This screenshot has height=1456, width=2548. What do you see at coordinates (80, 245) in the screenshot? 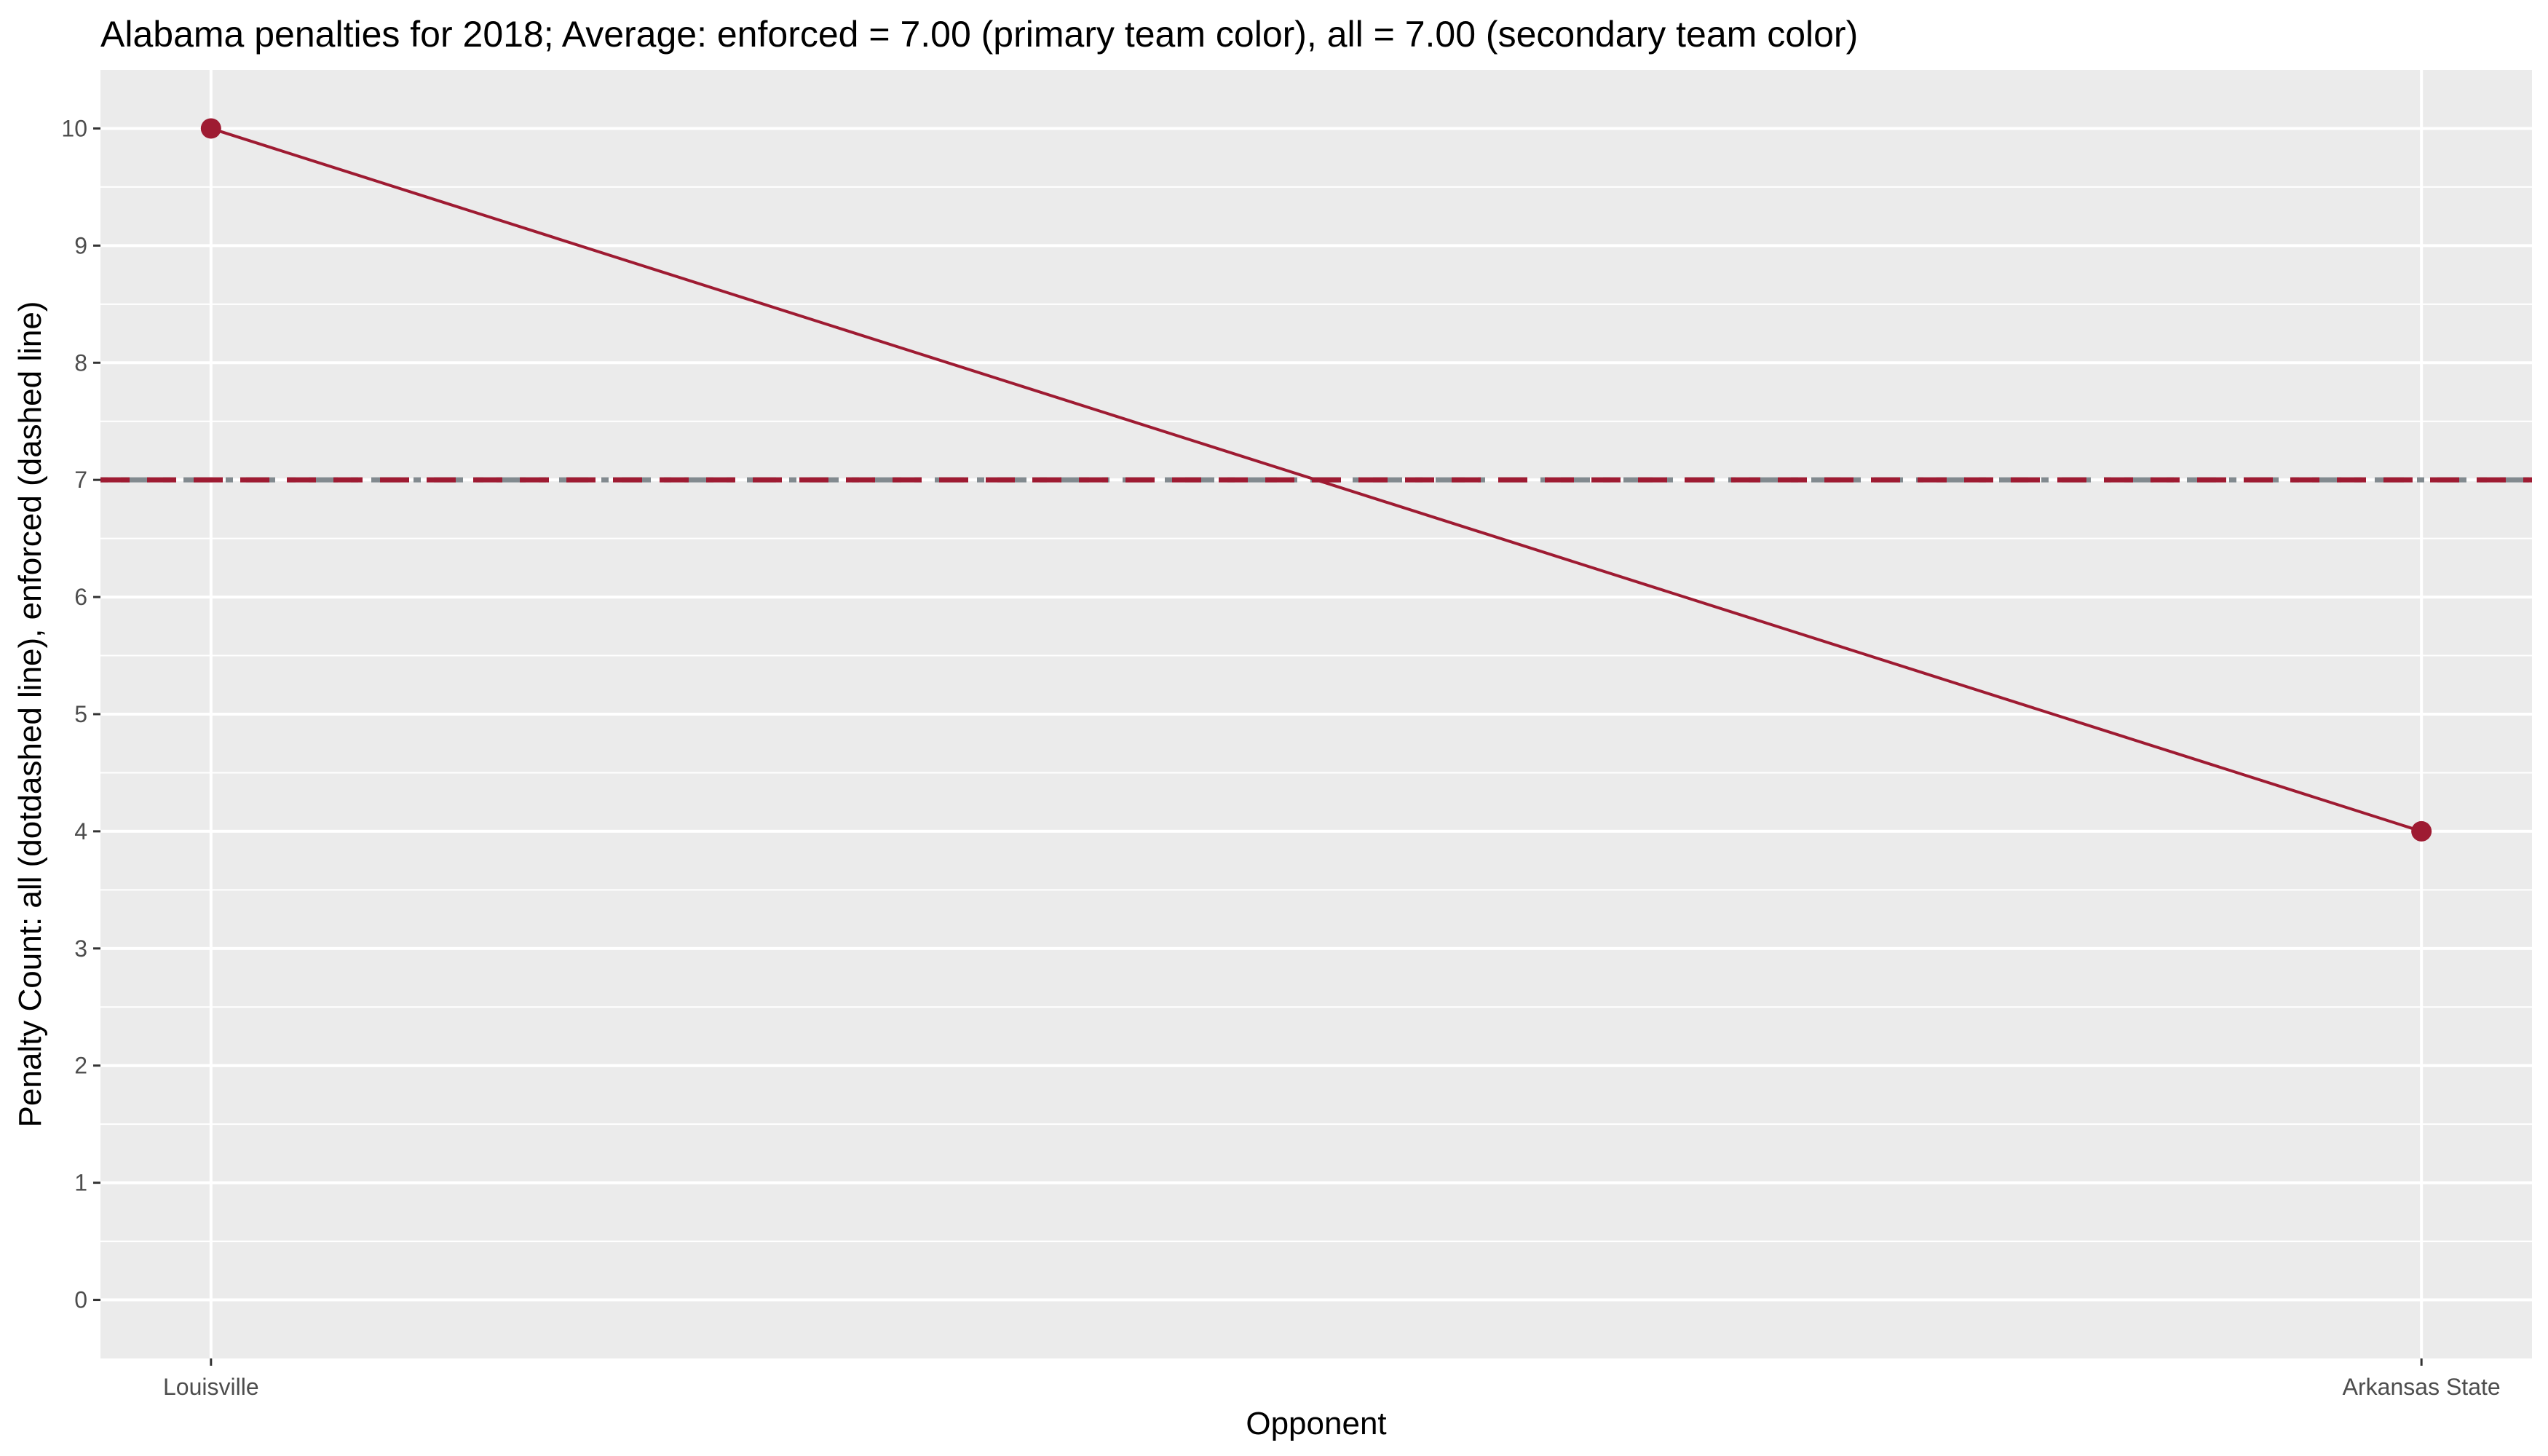
I see `y-tick-label: 9` at bounding box center [80, 245].